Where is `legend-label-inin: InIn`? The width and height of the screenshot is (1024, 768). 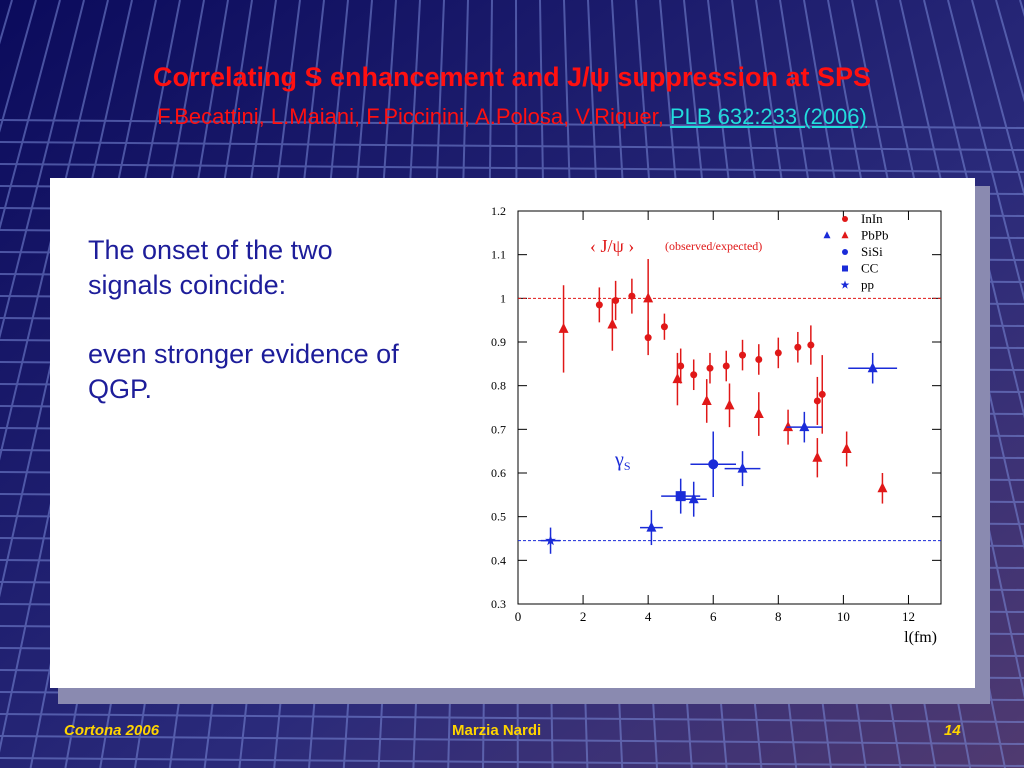
legend-label-inin: InIn is located at coordinates (872, 218).